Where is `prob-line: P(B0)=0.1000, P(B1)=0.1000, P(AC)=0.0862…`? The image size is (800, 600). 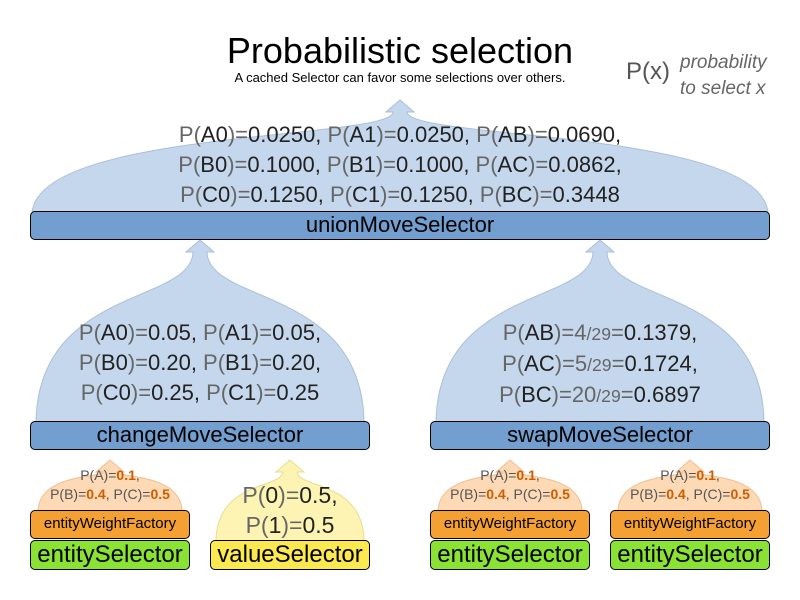
prob-line: P(B0)=0.1000, P(B1)=0.1000, P(AC)=0.0862… is located at coordinates (400, 164).